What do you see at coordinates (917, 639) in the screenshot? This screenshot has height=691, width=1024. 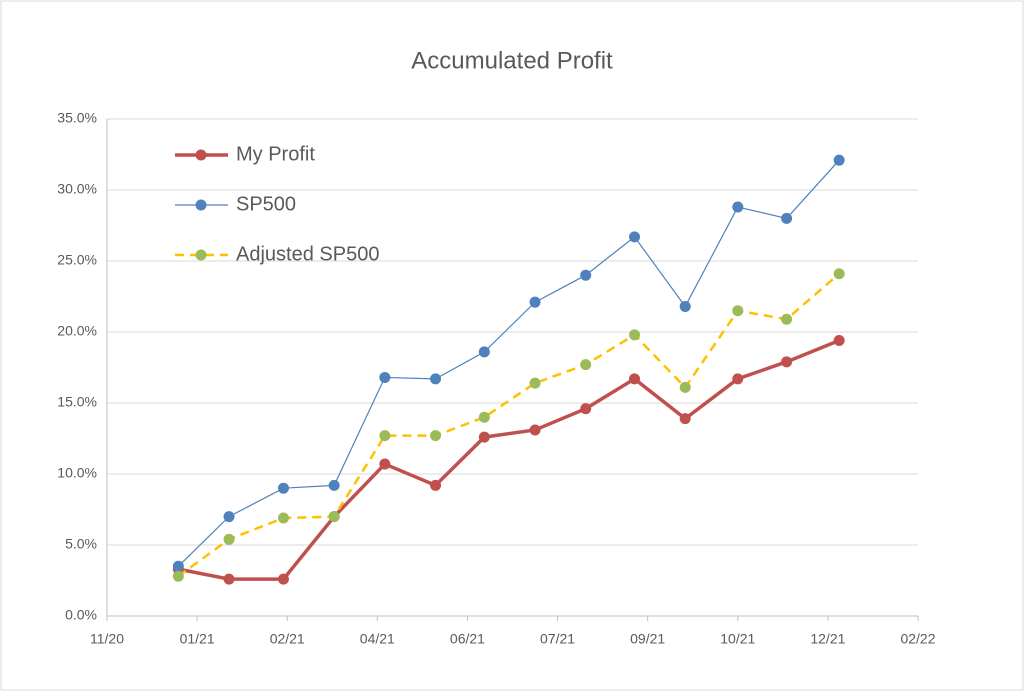 I see `x-tick-label: 02/22` at bounding box center [917, 639].